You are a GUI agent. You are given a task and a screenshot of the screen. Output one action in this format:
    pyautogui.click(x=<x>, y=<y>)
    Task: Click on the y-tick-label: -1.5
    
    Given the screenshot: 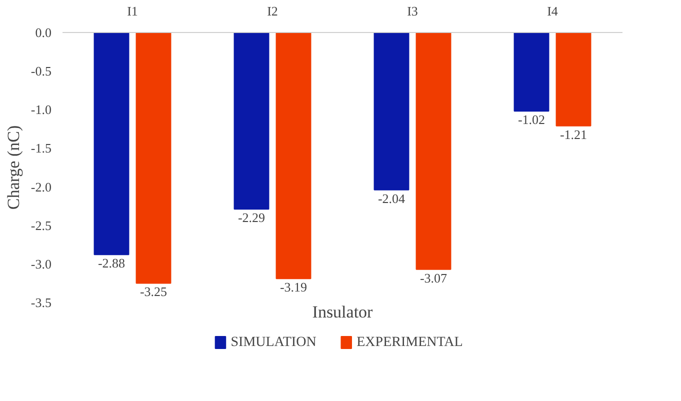 What is the action you would take?
    pyautogui.click(x=41, y=148)
    